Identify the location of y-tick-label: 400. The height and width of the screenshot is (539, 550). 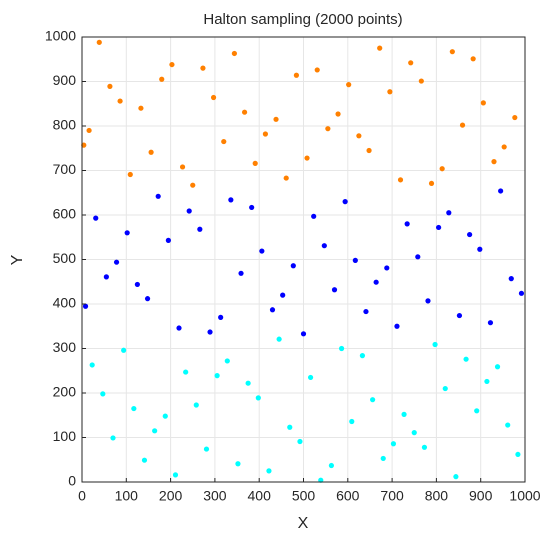
(65, 303).